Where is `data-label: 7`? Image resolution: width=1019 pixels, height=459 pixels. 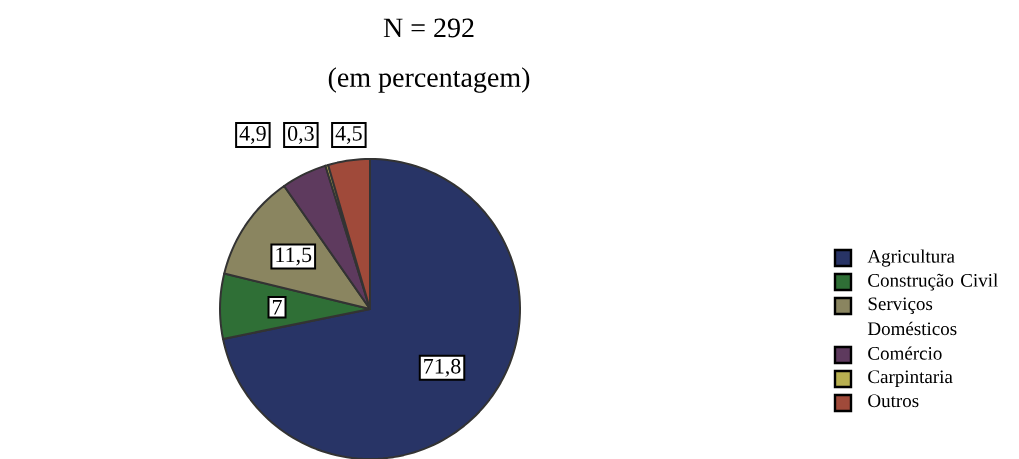 data-label: 7 is located at coordinates (277, 307).